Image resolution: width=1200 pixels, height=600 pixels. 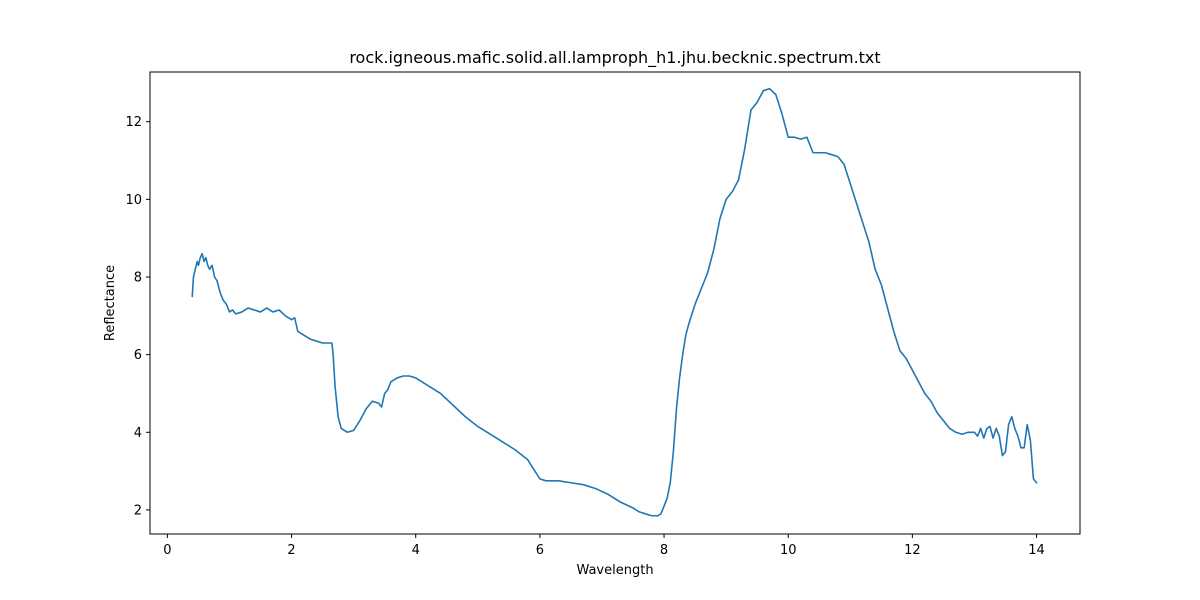 What do you see at coordinates (912, 550) in the screenshot?
I see `x-tick-label: 12` at bounding box center [912, 550].